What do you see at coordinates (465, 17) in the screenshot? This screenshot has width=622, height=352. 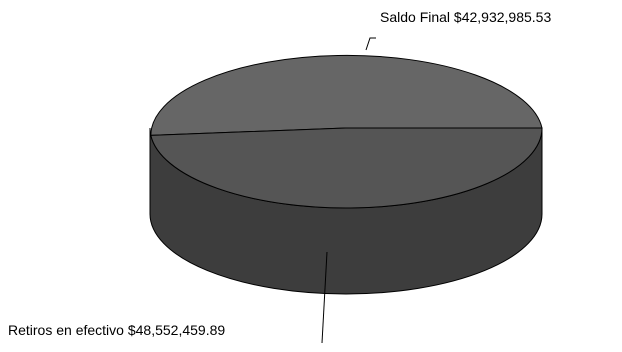 I see `slice-label-saldo-final: Saldo Final $42,932,985.53` at bounding box center [465, 17].